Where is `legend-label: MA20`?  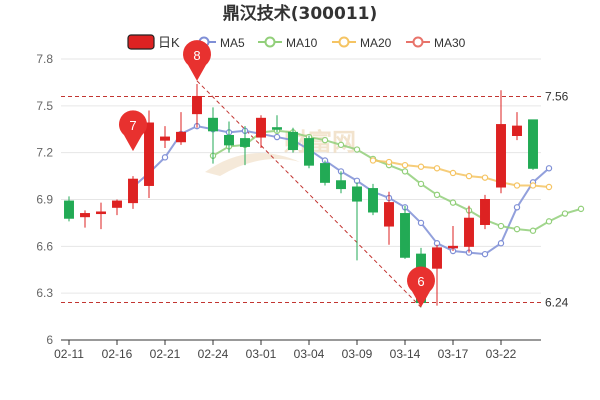
legend-label: MA20 is located at coordinates (376, 43).